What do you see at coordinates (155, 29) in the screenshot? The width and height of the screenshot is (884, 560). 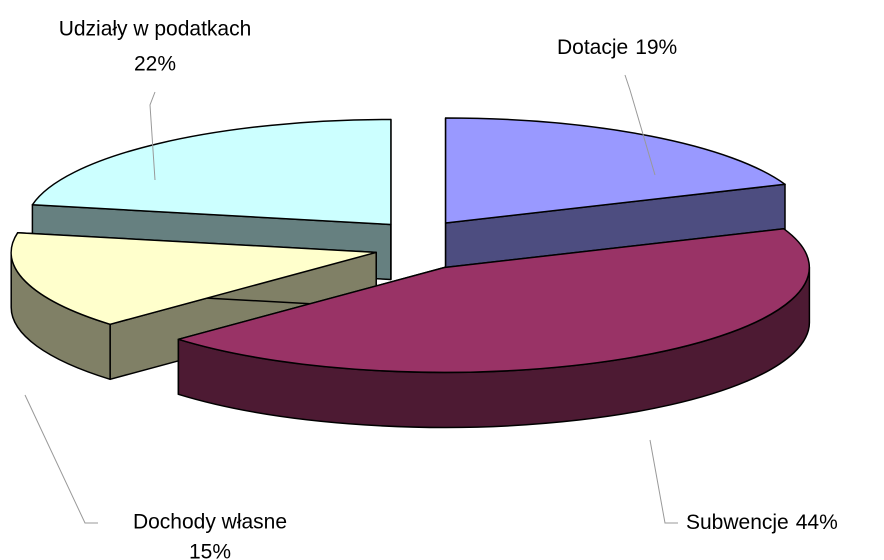 I see `label-name: Udziały w podatkach` at bounding box center [155, 29].